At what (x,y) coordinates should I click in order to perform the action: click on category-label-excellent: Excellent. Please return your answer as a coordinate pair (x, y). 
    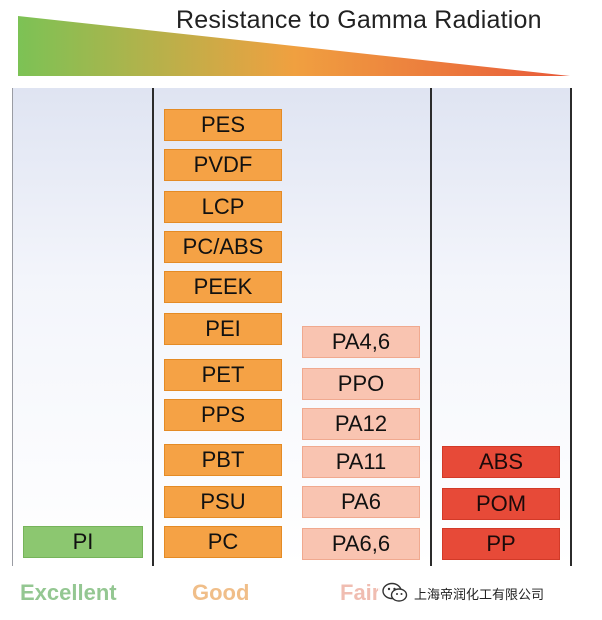
    Looking at the image, I should click on (68, 592).